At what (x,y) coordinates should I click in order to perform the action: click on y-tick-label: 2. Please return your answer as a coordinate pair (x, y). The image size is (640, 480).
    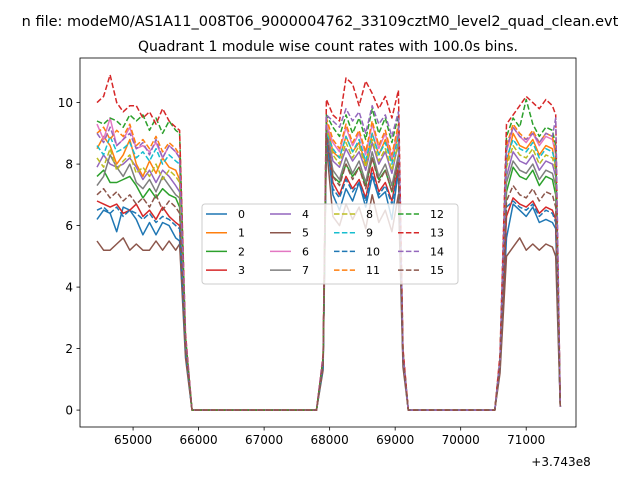
    Looking at the image, I should click on (69, 349).